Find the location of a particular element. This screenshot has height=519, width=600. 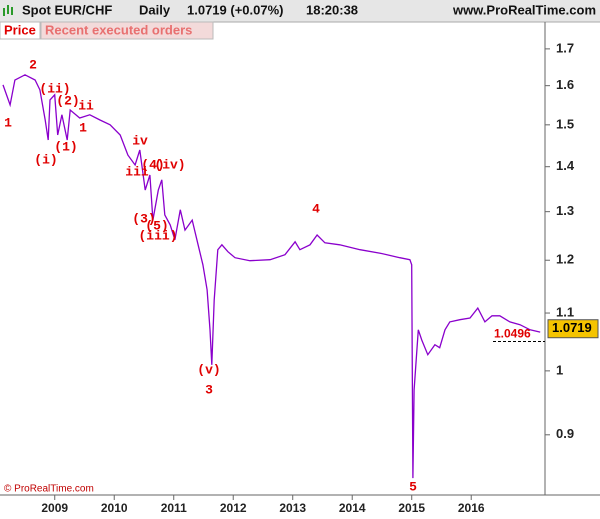

last-price-label: 1.0719 is located at coordinates (572, 327).